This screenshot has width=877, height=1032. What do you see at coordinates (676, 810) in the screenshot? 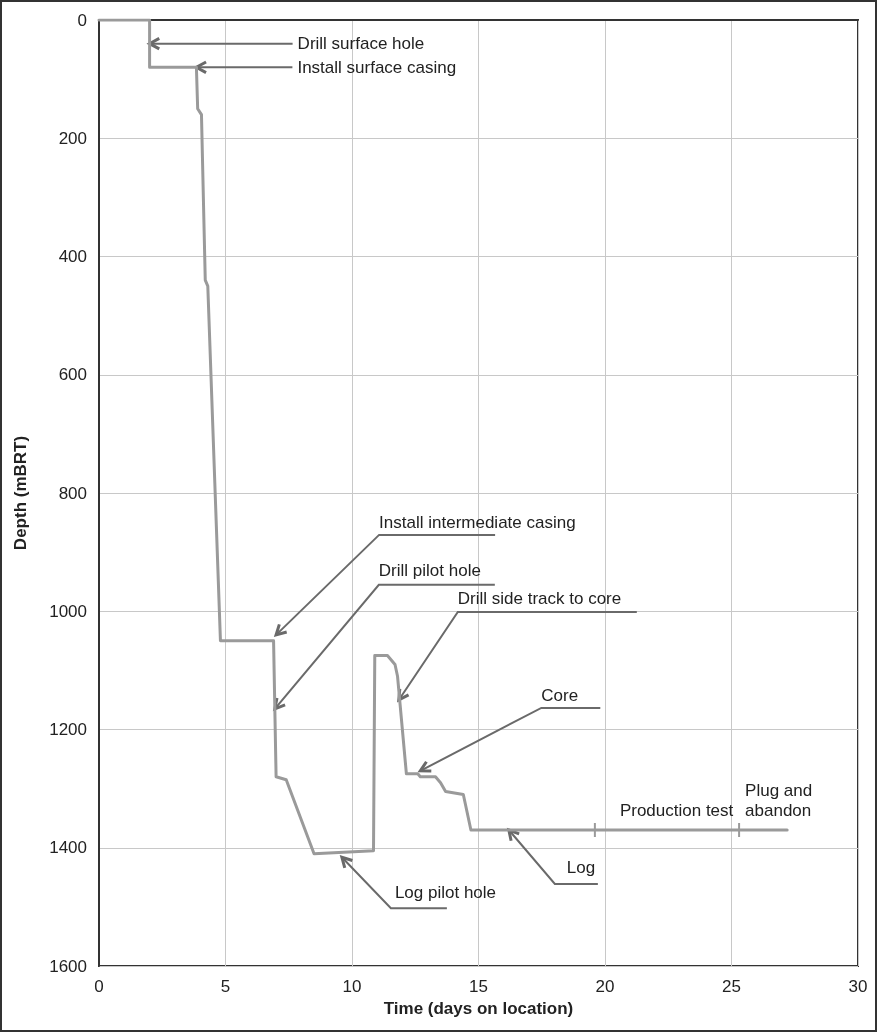
I see `annotation: Production test` at bounding box center [676, 810].